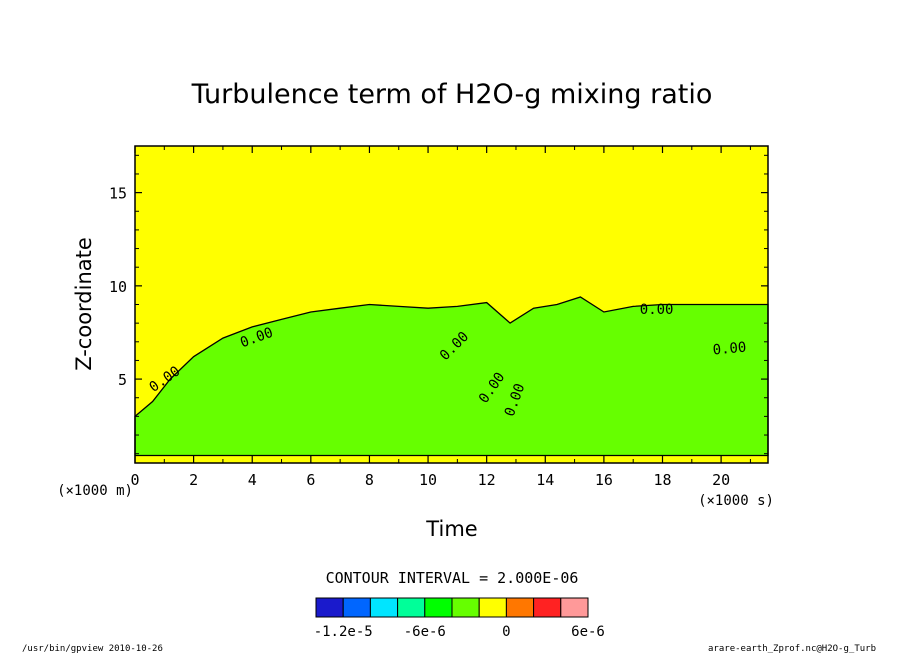  I want to click on y-tick-label-0: 5, so click(122, 380).